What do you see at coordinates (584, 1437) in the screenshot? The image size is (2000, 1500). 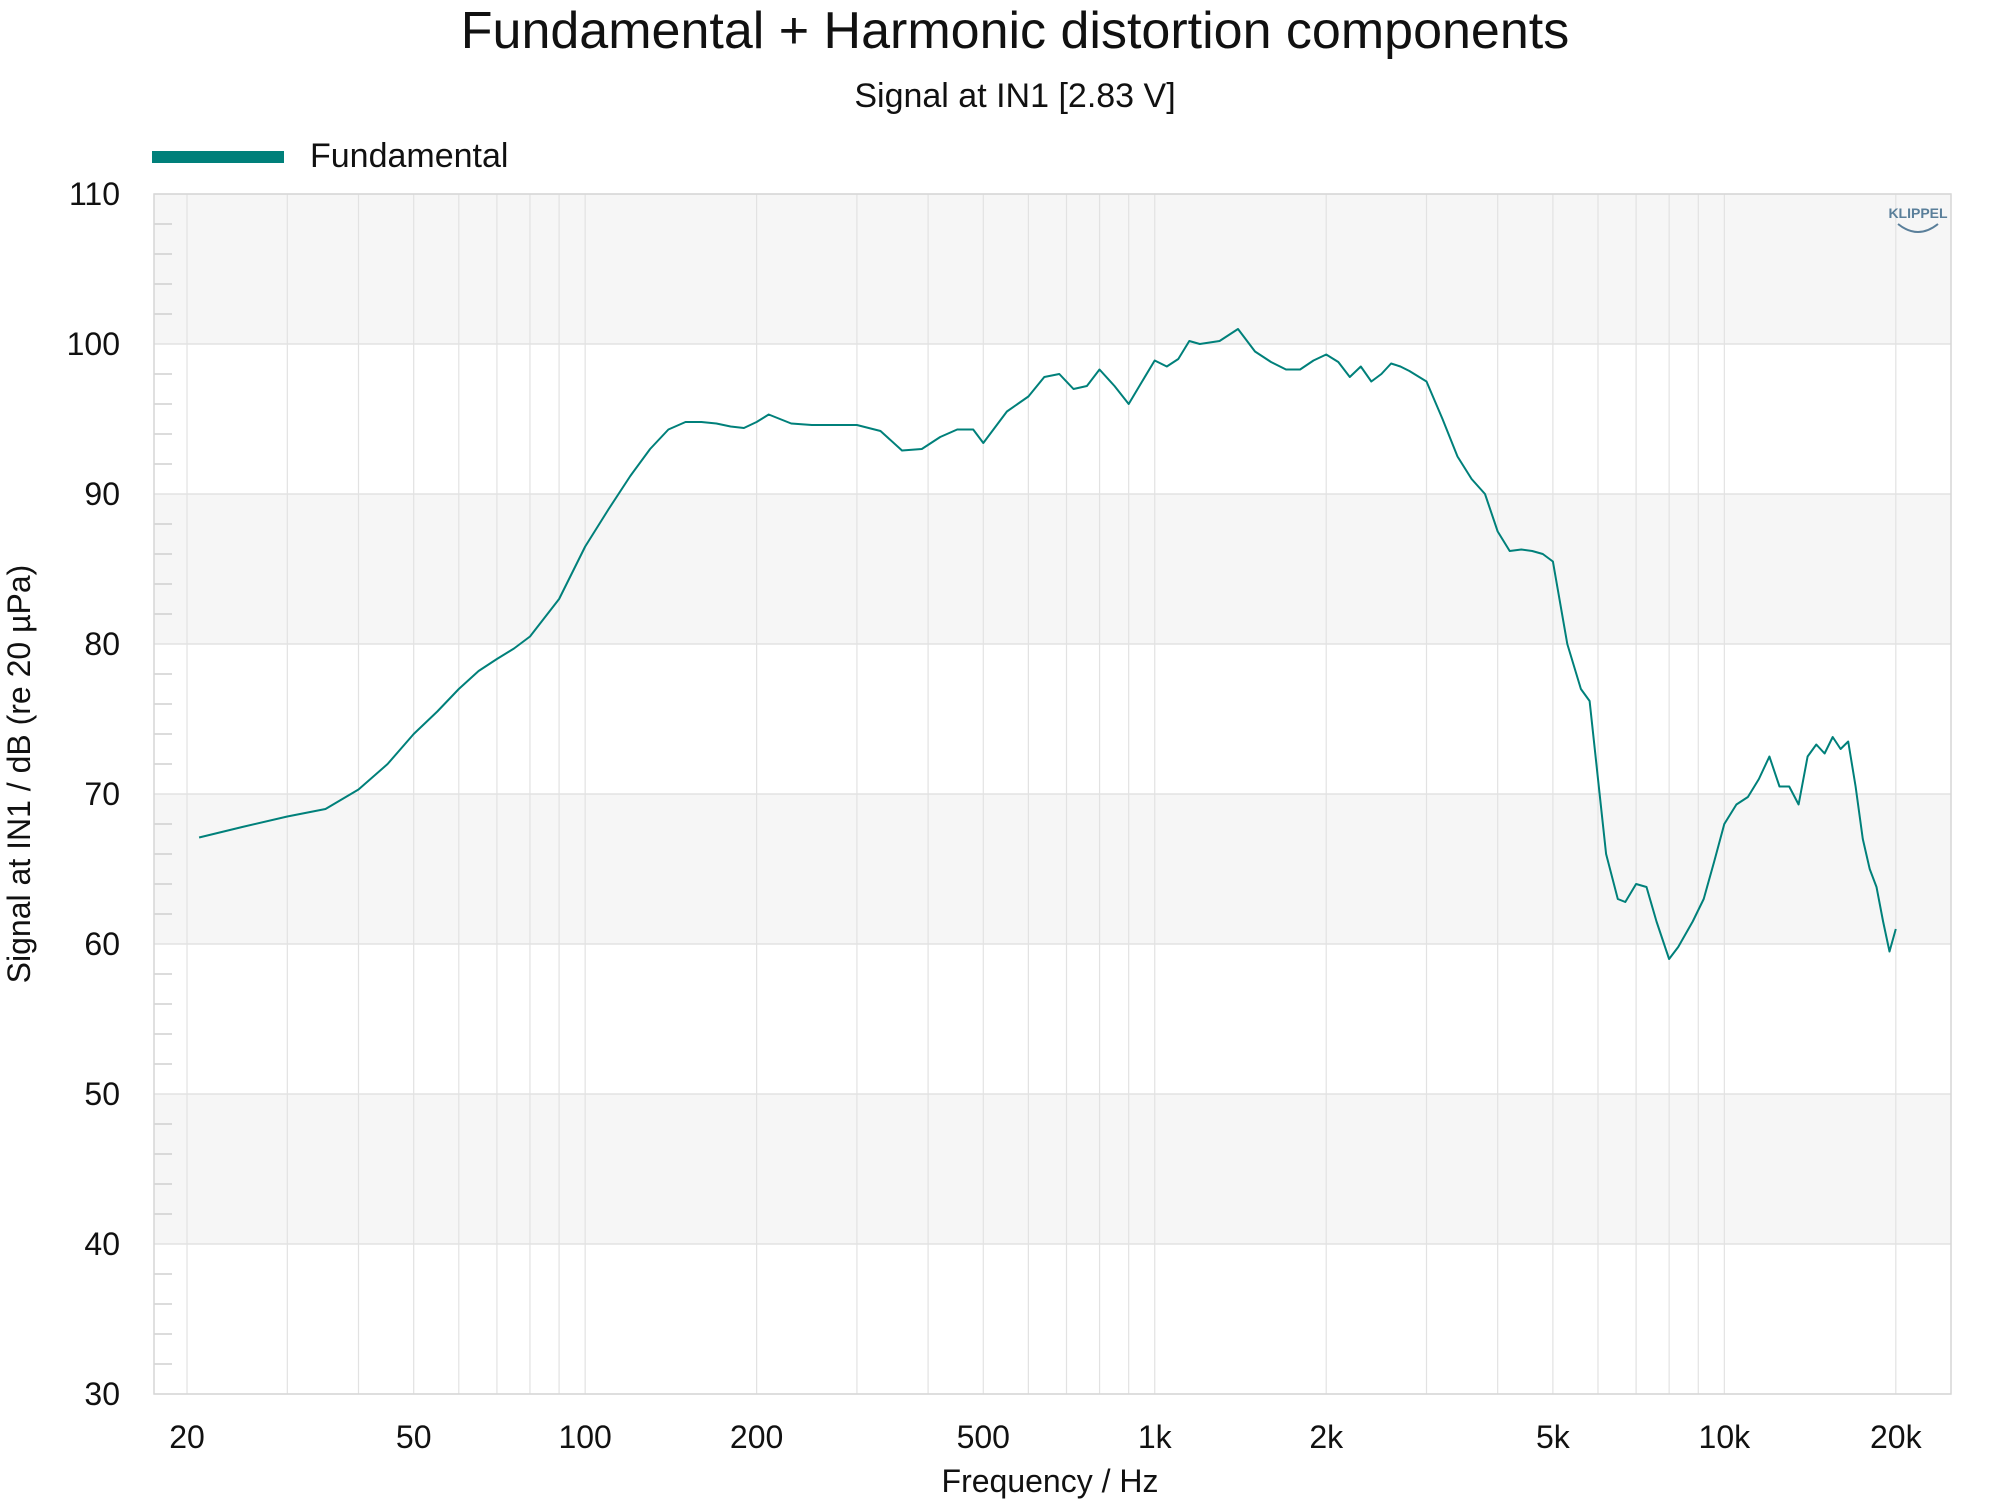 I see `x-tick-label: 100` at bounding box center [584, 1437].